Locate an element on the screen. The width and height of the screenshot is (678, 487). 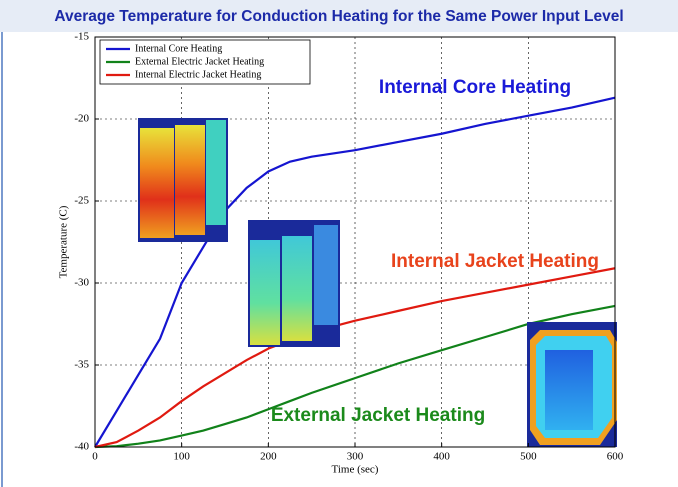
inset-internal-jacket is located at coordinates (294, 283).